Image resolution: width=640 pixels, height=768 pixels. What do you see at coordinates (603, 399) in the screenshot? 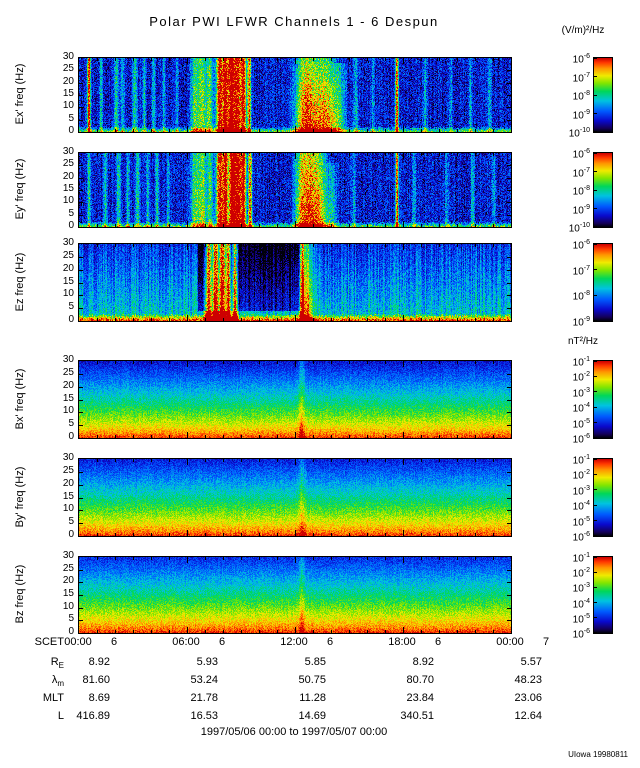
I see `colorbar-bx` at bounding box center [603, 399].